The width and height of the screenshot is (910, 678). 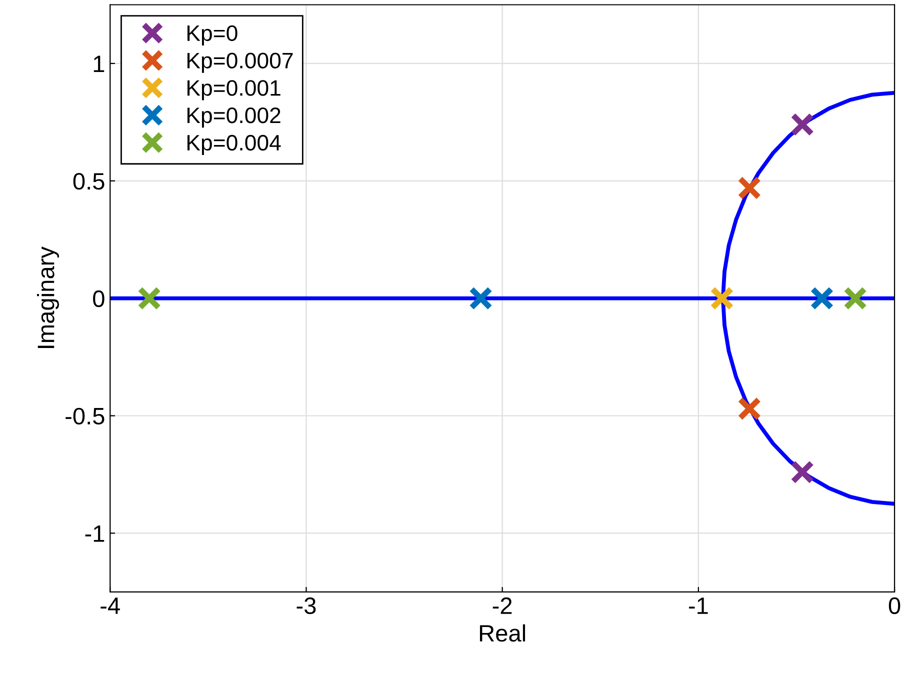 I want to click on y-axis-title: Imaginary, so click(x=48, y=297).